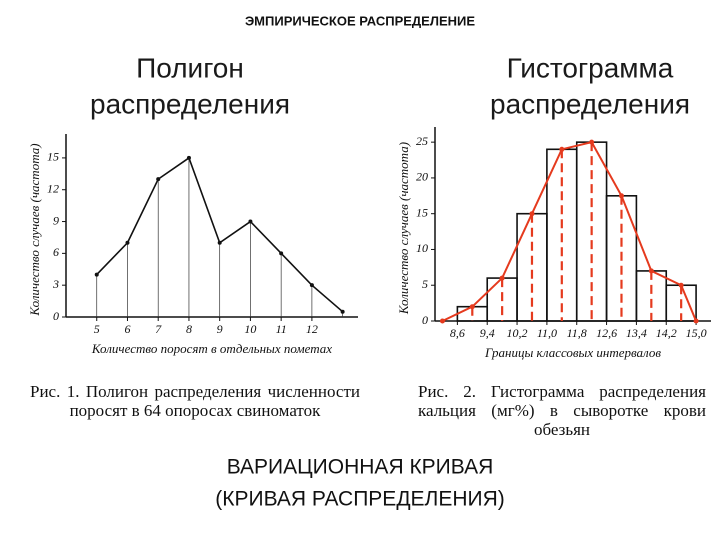 The height and width of the screenshot is (540, 720). What do you see at coordinates (189, 329) in the screenshot?
I see `x-tick-label: 8` at bounding box center [189, 329].